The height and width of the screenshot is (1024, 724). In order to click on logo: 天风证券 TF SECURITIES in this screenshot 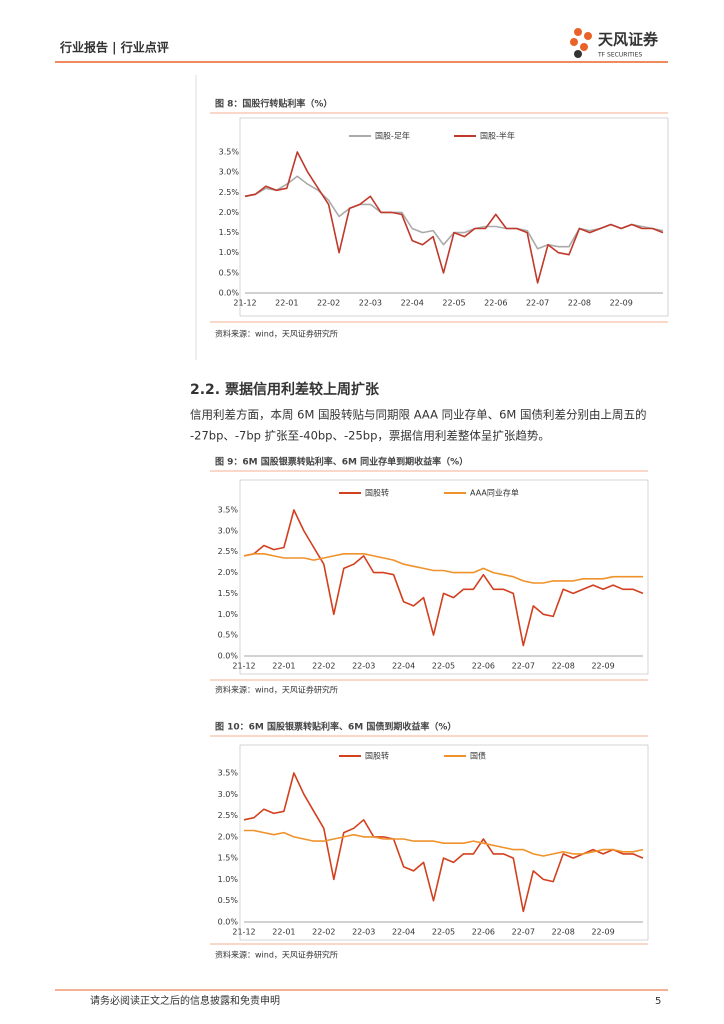, I will do `click(614, 43)`.